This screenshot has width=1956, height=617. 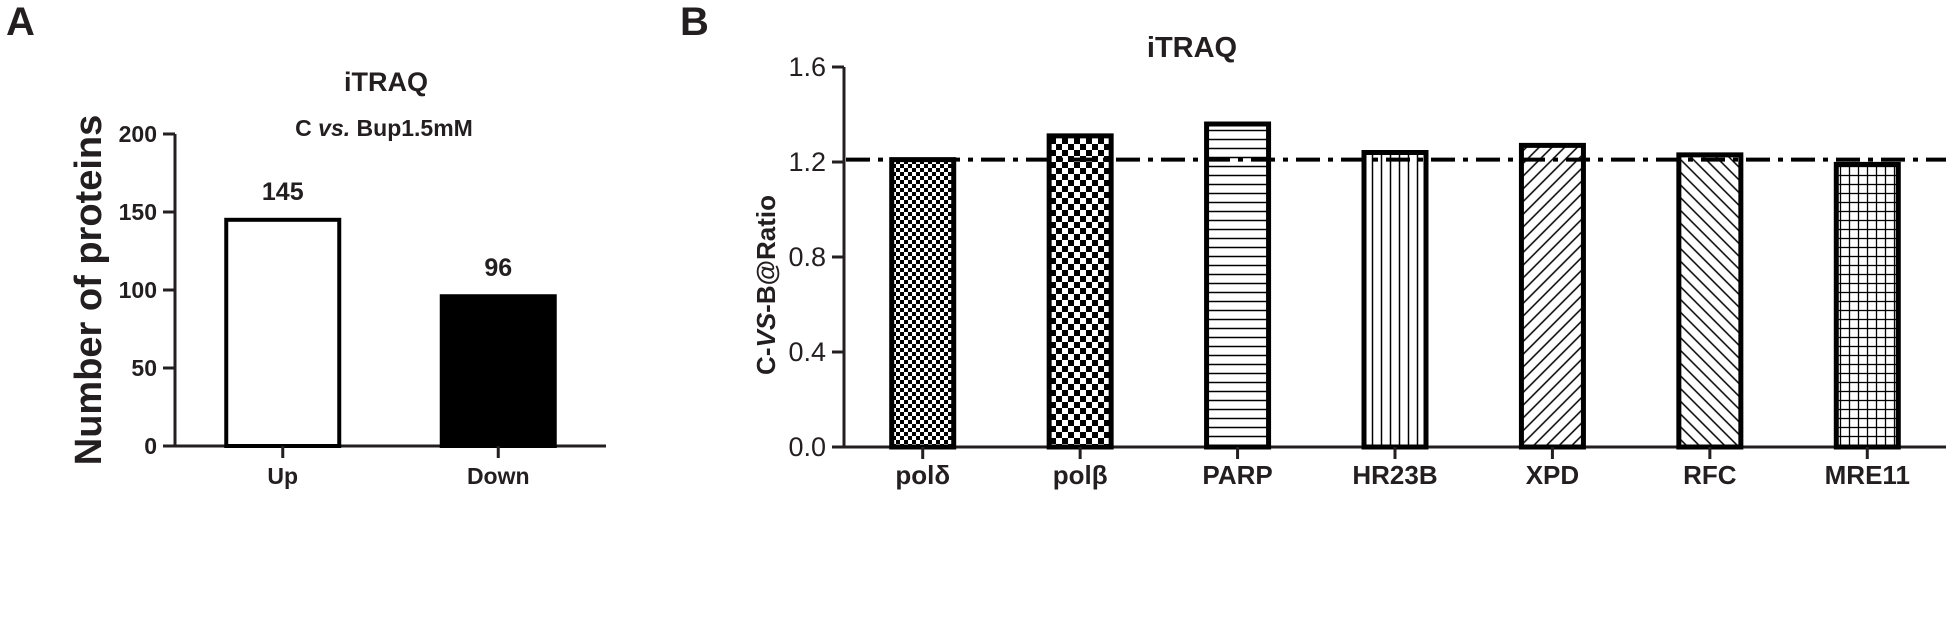 What do you see at coordinates (766, 329) in the screenshot?
I see `panel-b-y-axis-label-italic: VS` at bounding box center [766, 329].